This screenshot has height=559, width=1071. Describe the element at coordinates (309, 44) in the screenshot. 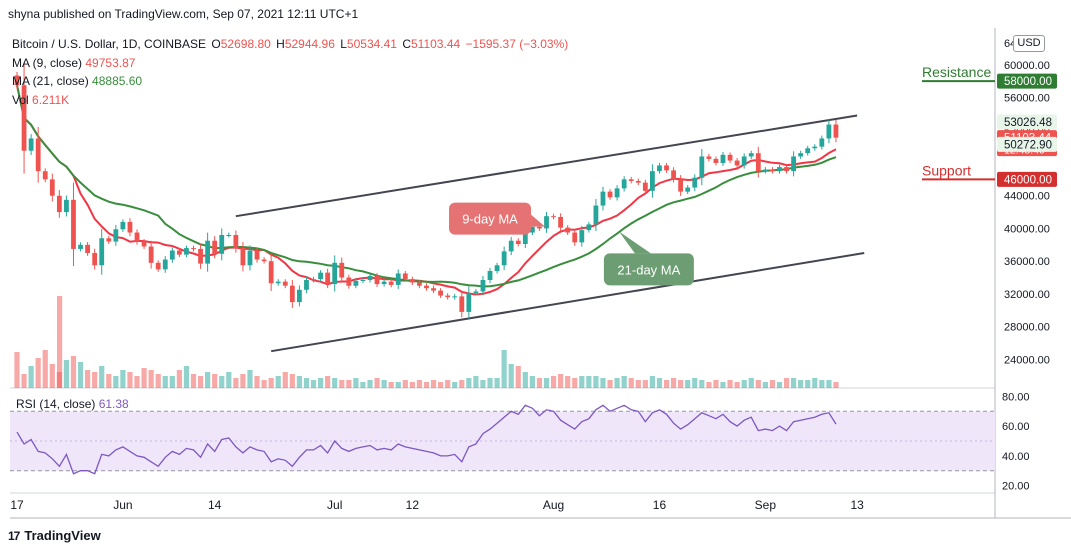

I see `high-value: 52944.96` at that location.